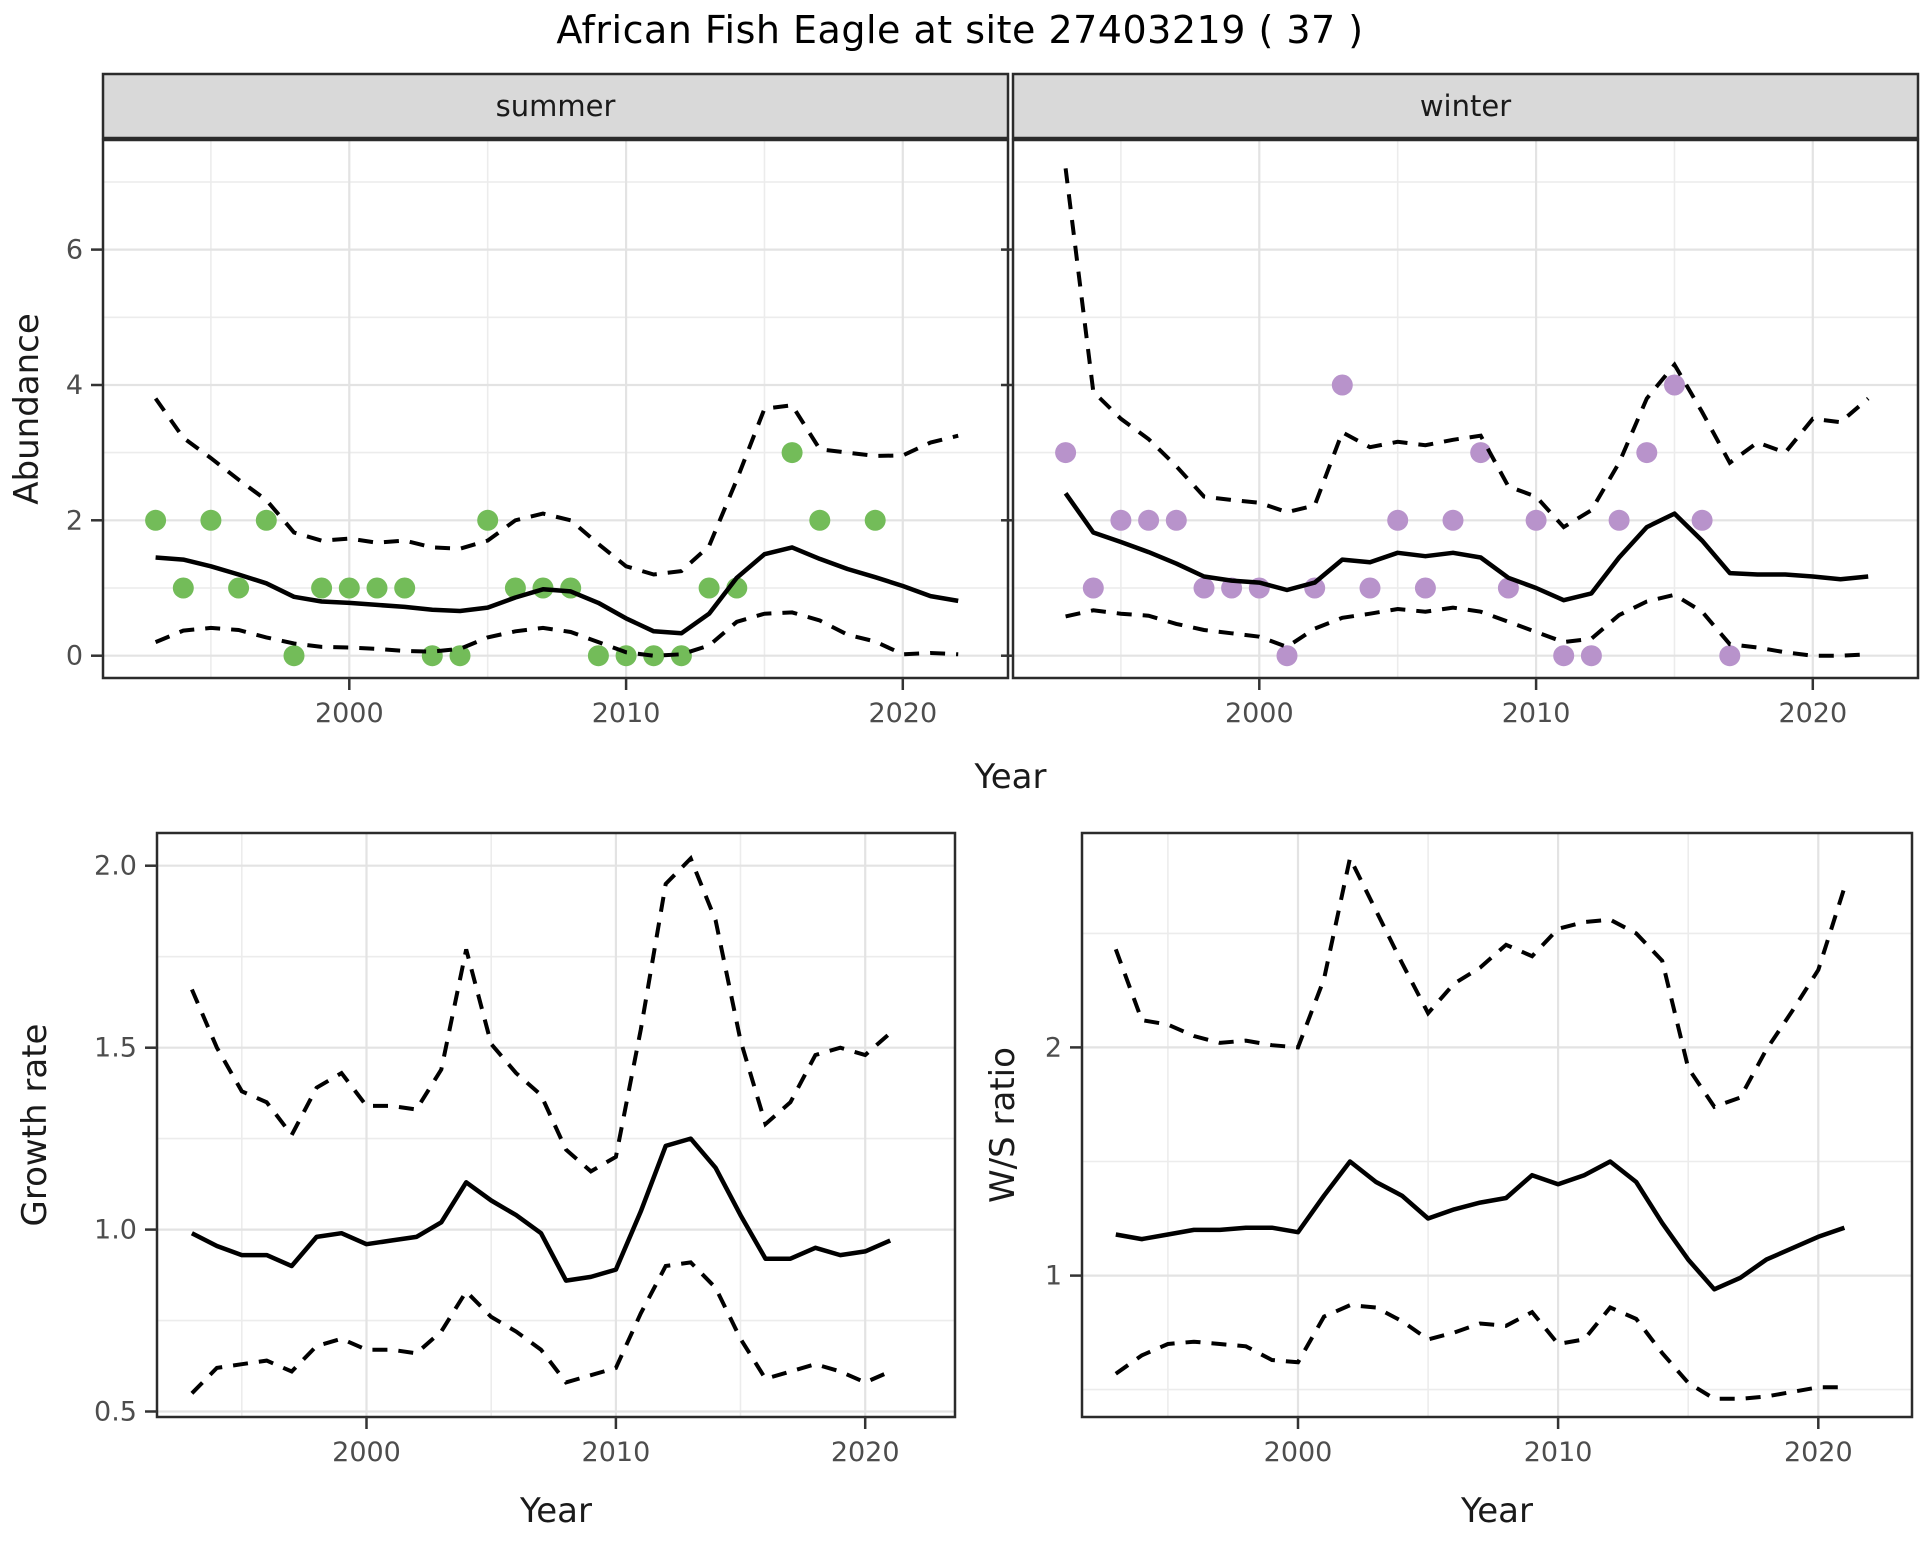  What do you see at coordinates (115, 866) in the screenshot?
I see `y-tick-label: 2.0` at bounding box center [115, 866].